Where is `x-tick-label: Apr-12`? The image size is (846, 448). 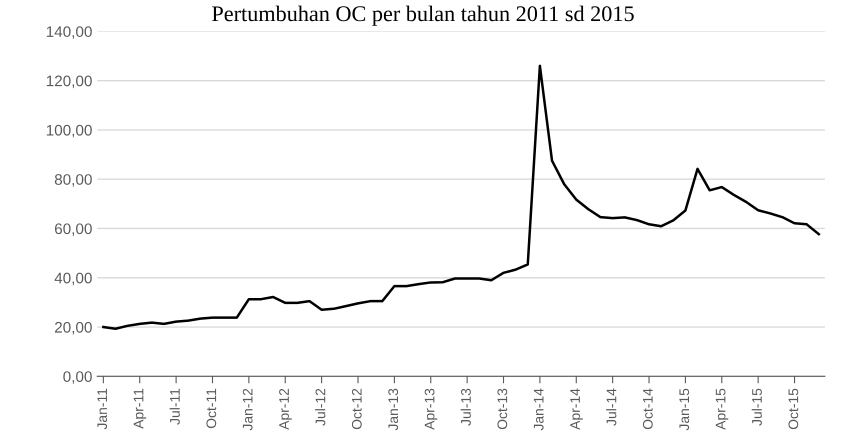 x-tick-label: Apr-12 is located at coordinates (285, 409).